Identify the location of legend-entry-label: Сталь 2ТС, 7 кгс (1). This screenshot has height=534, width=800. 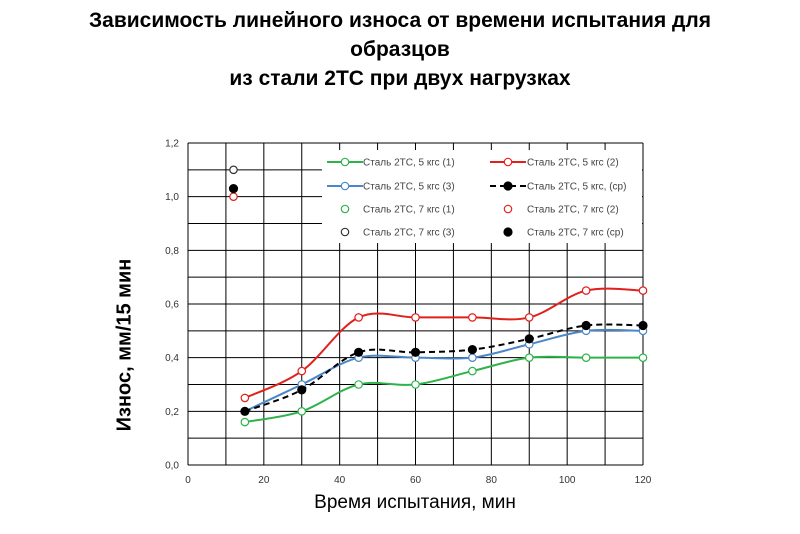
(409, 210).